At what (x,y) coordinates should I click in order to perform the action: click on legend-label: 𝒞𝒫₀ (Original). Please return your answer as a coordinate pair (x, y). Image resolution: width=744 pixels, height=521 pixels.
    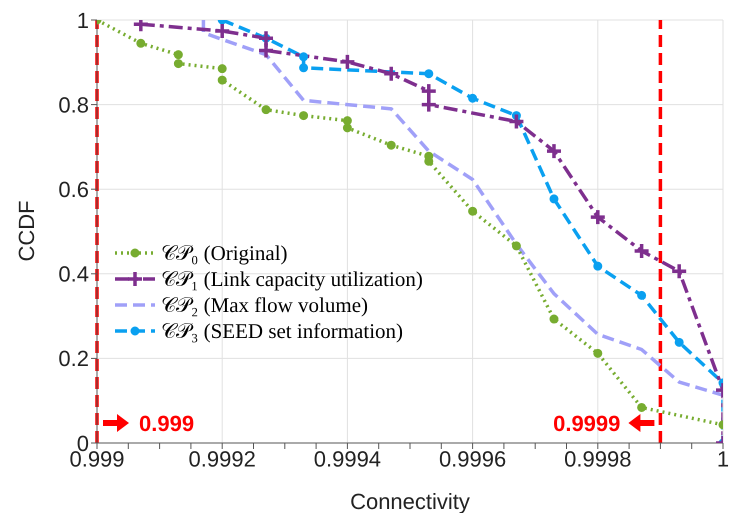
    Looking at the image, I should click on (224, 253).